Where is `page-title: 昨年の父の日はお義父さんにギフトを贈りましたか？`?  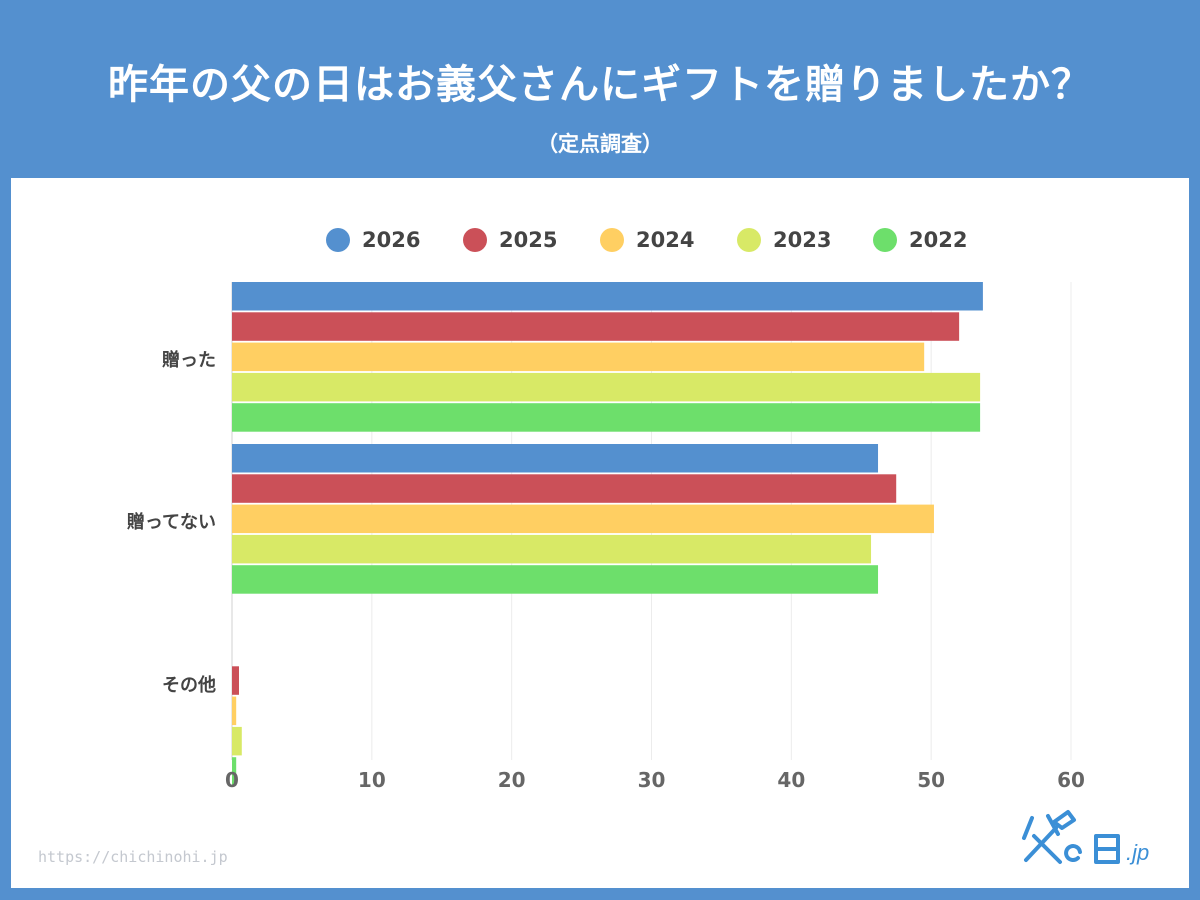 page-title: 昨年の父の日はお義父さんにギフトを贈りましたか？ is located at coordinates (600, 85).